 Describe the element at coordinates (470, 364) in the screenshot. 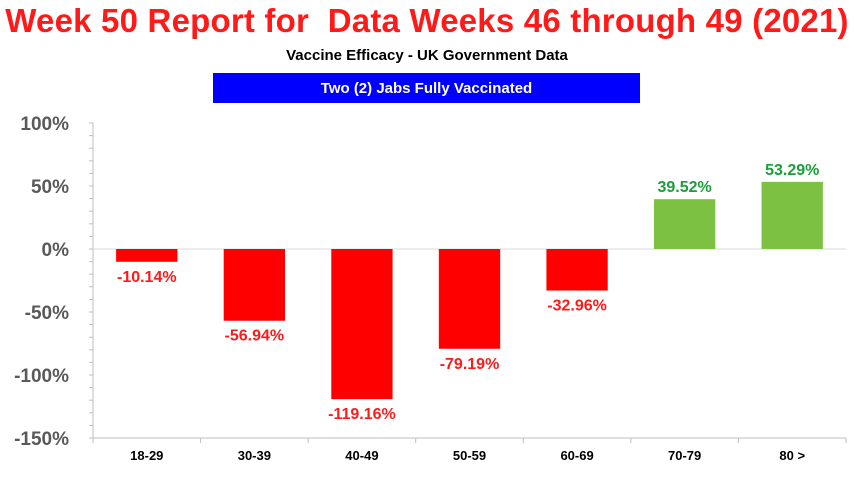

I see `data-label: -79.19%` at that location.